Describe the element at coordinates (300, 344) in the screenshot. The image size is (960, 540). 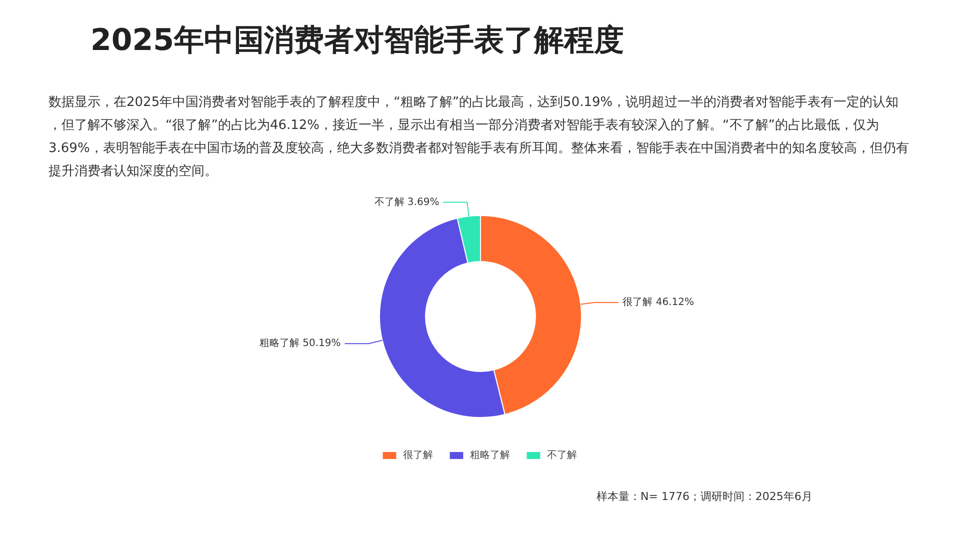
I see `category-label: 粗略了解 50.19%` at that location.